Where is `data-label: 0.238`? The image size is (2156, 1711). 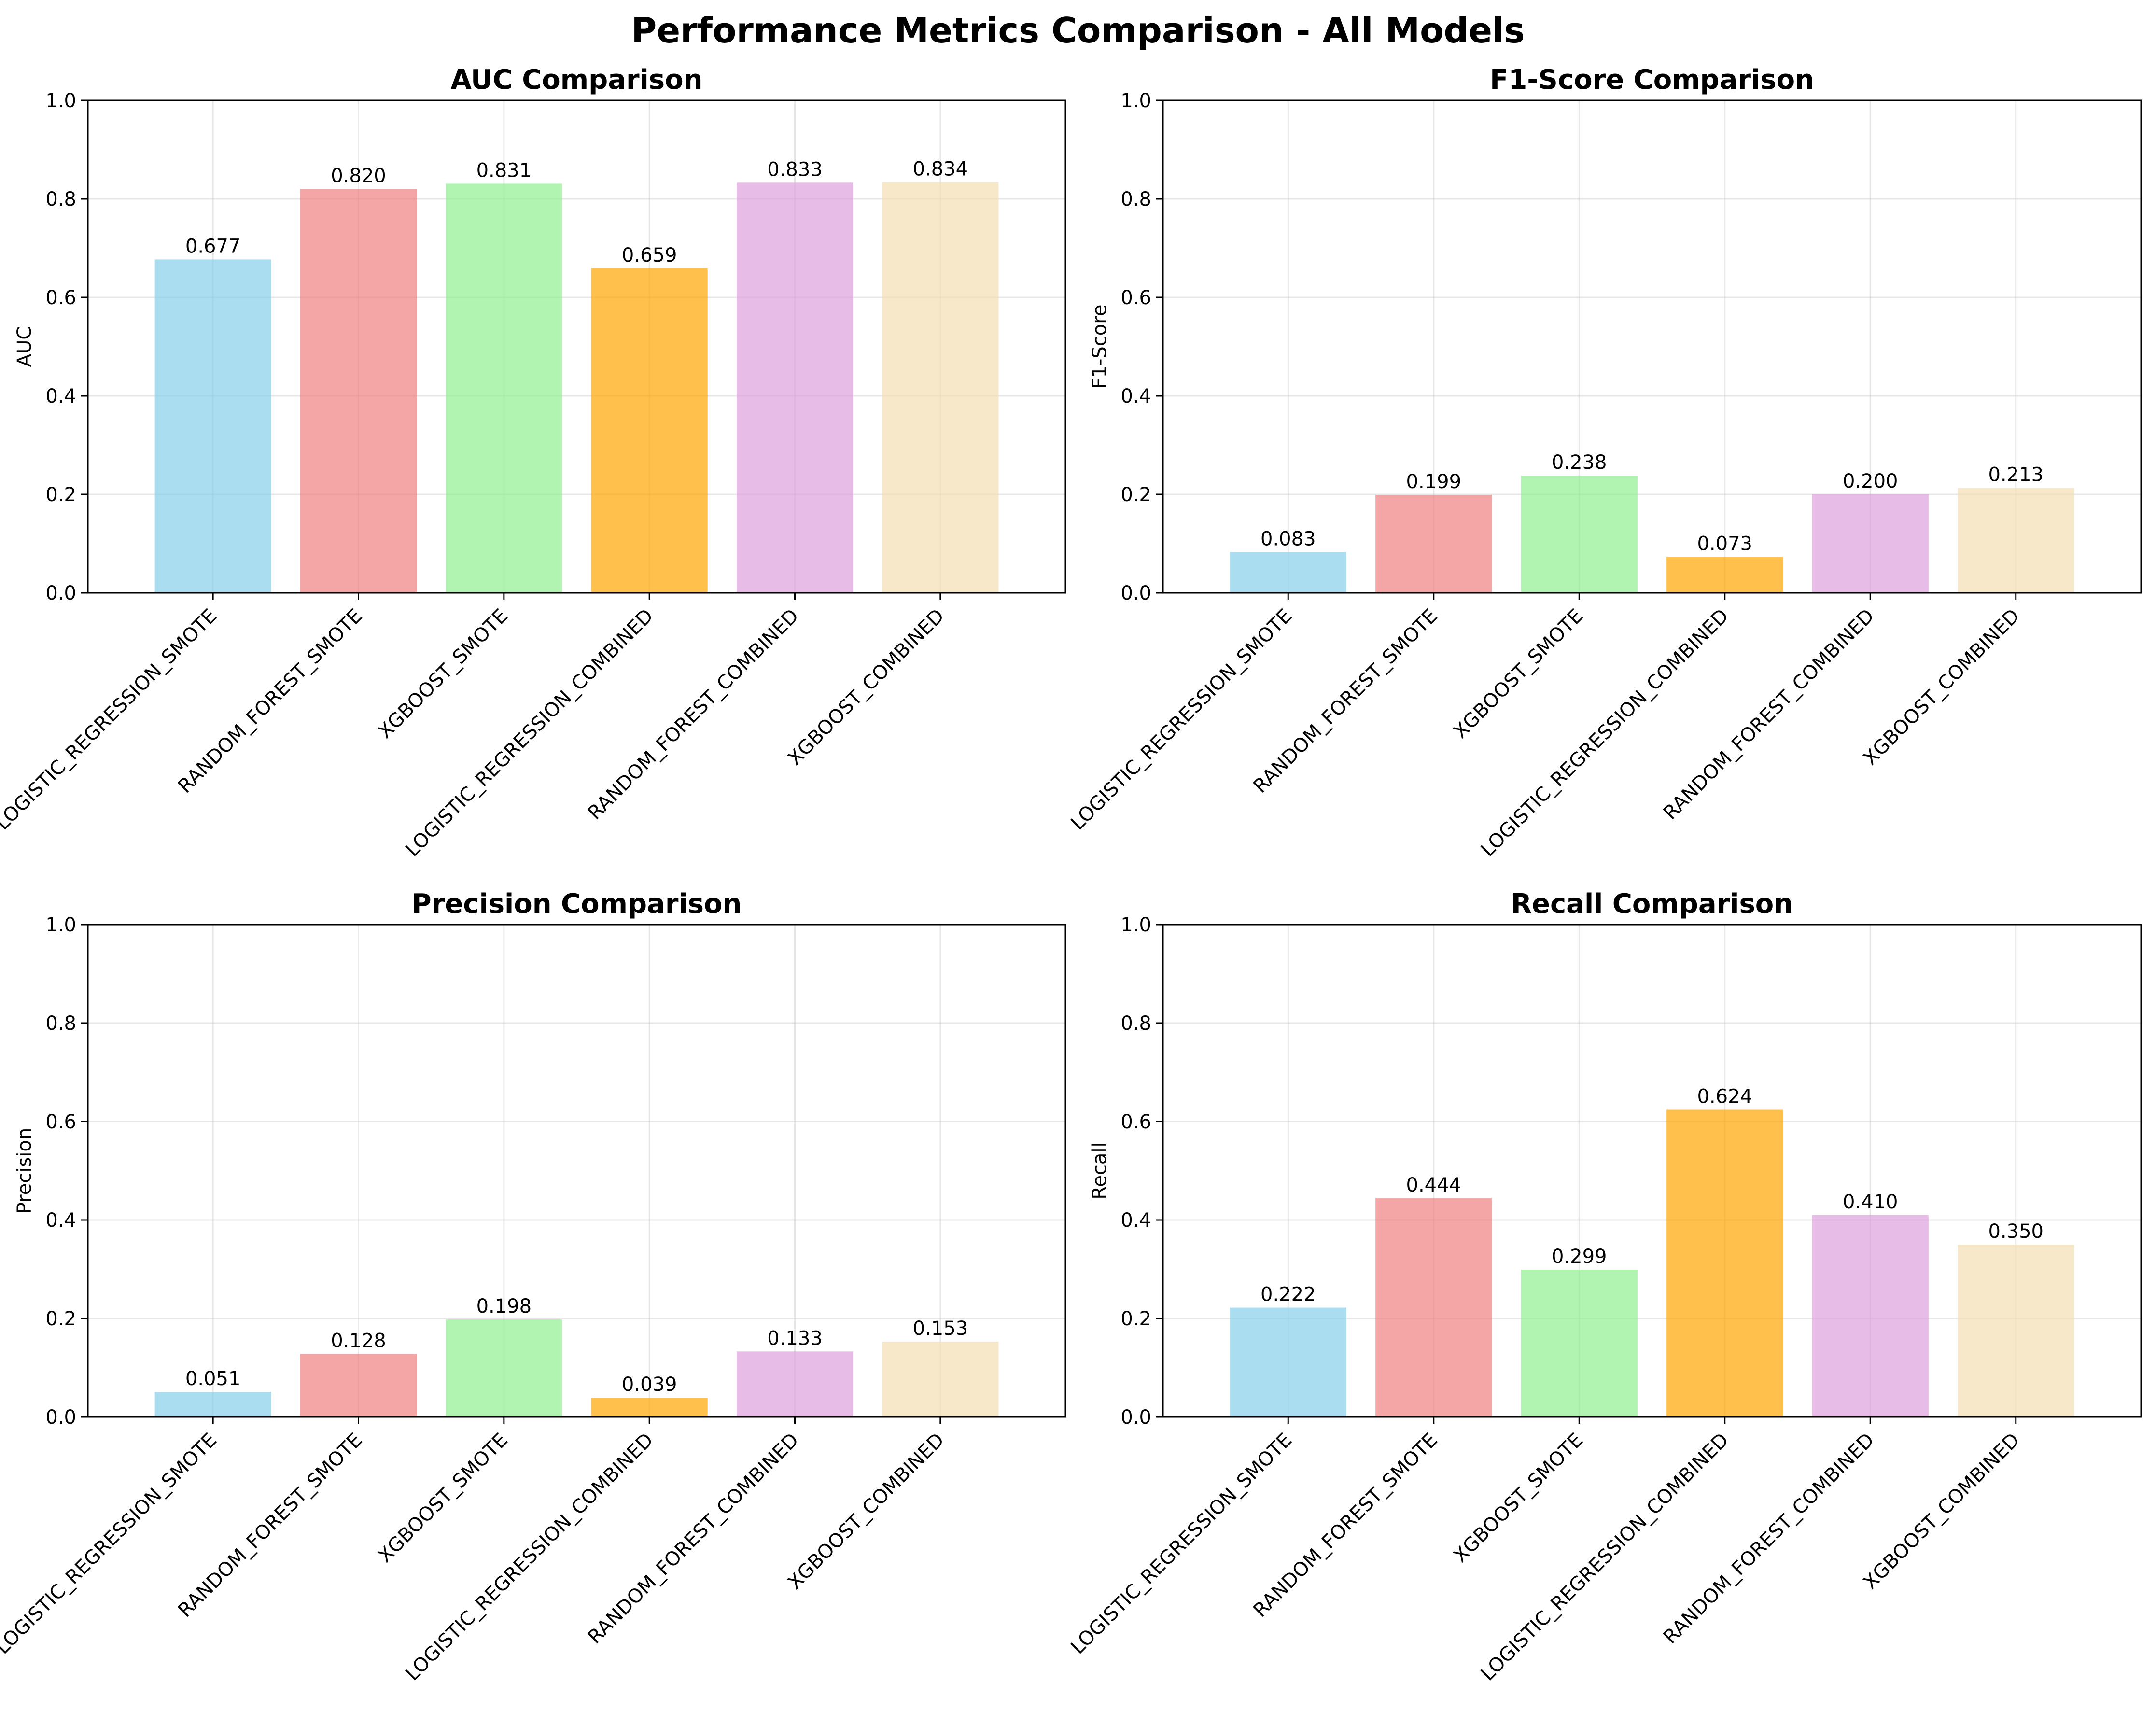 data-label: 0.238 is located at coordinates (1580, 462).